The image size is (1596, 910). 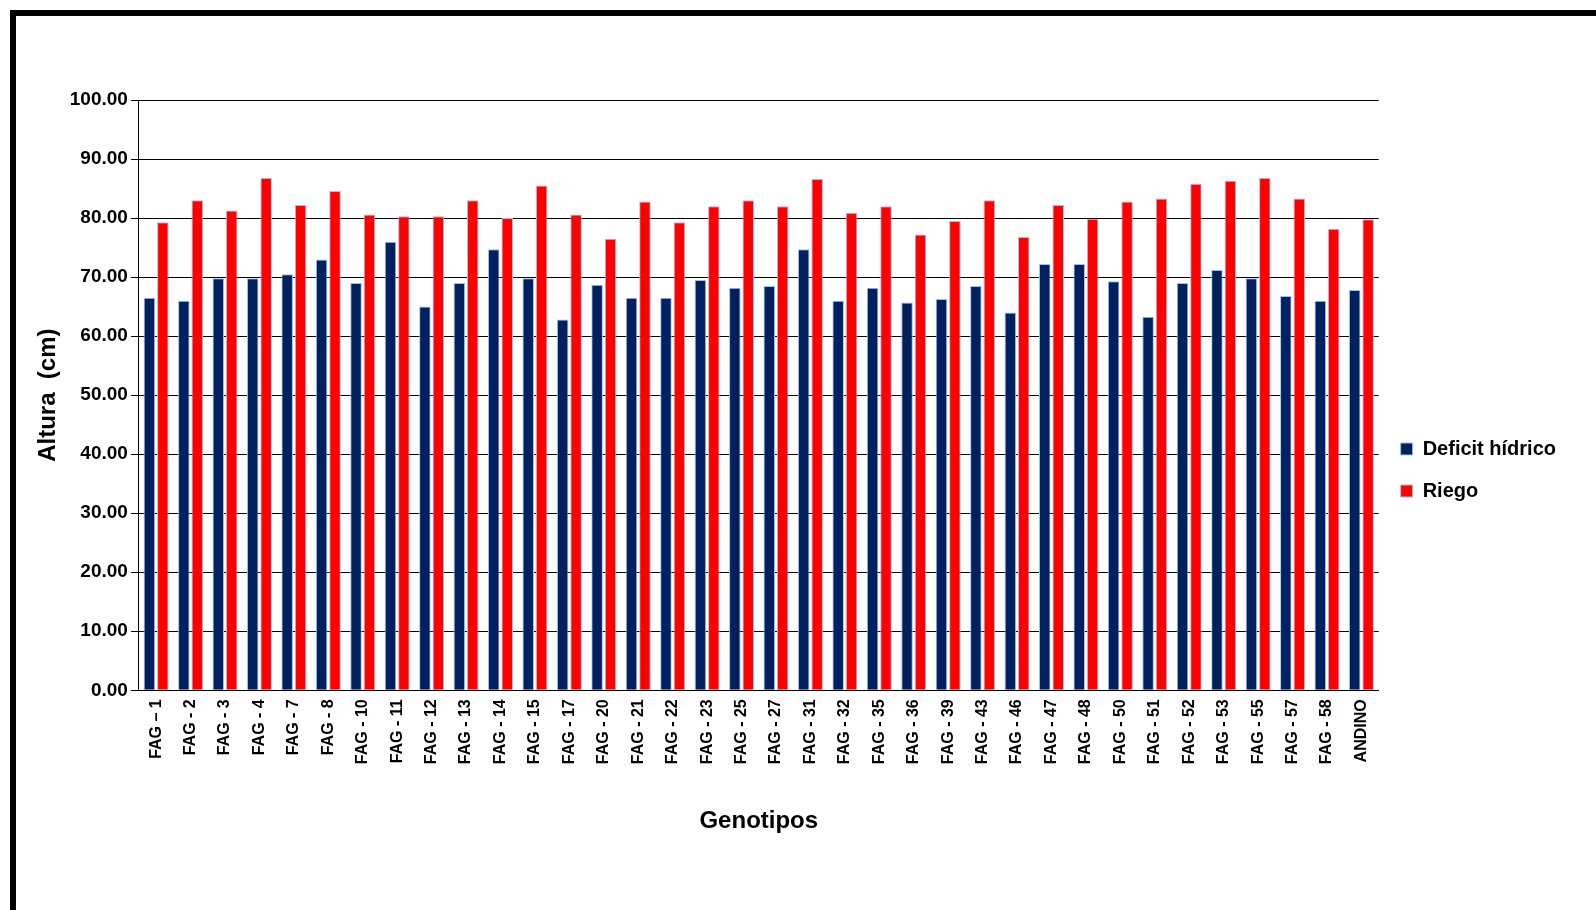 I want to click on x-tick-label: FAG - 43, so click(x=982, y=732).